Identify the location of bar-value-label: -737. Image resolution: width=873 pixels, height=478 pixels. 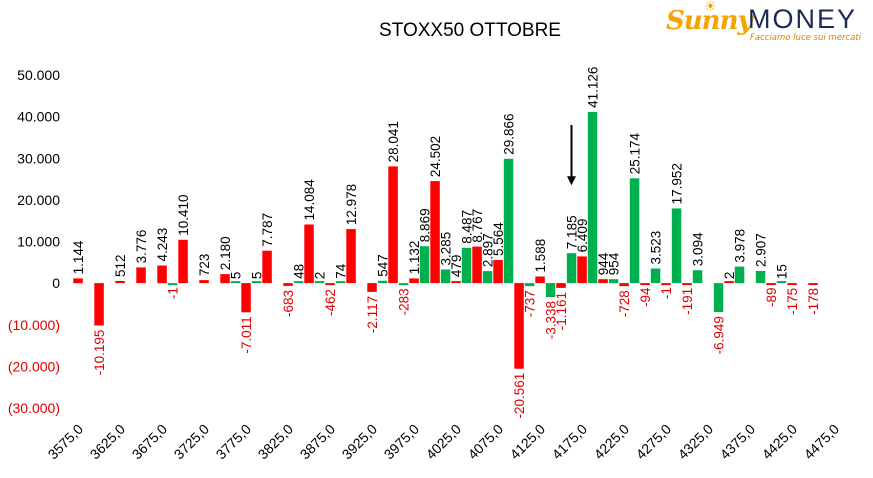
(530, 303).